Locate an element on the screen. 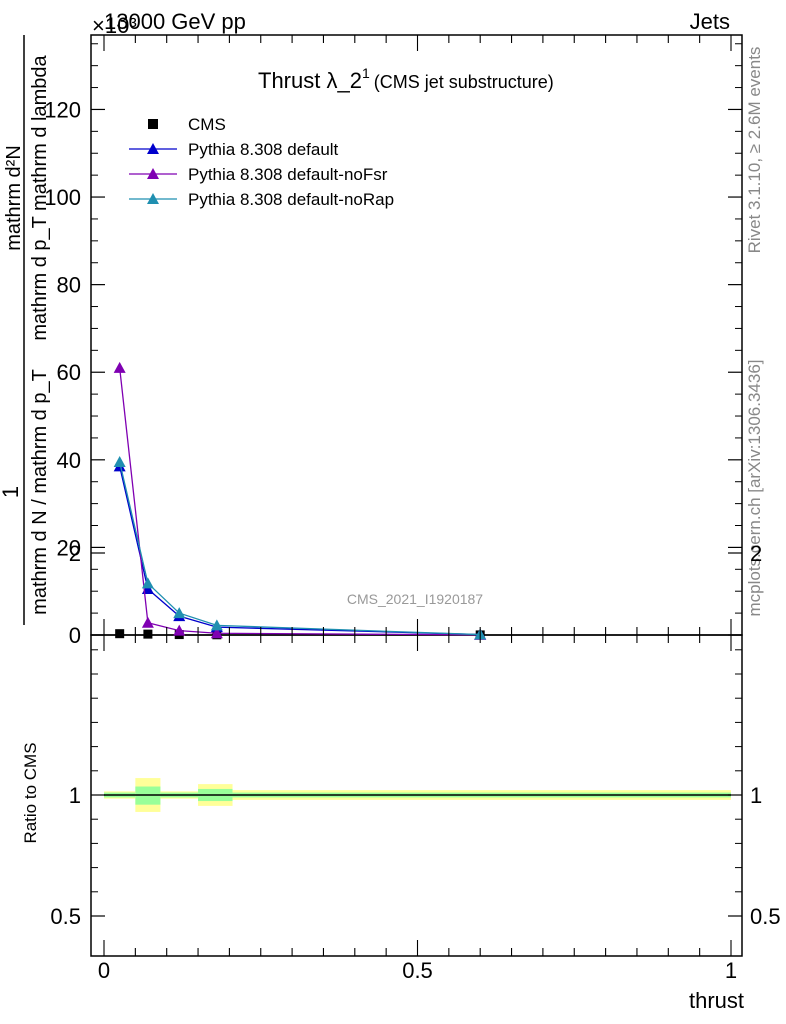 This screenshot has height=1024, width=786. svg-text: mathrm d p_T mathrm d lambda is located at coordinates (40, 197).